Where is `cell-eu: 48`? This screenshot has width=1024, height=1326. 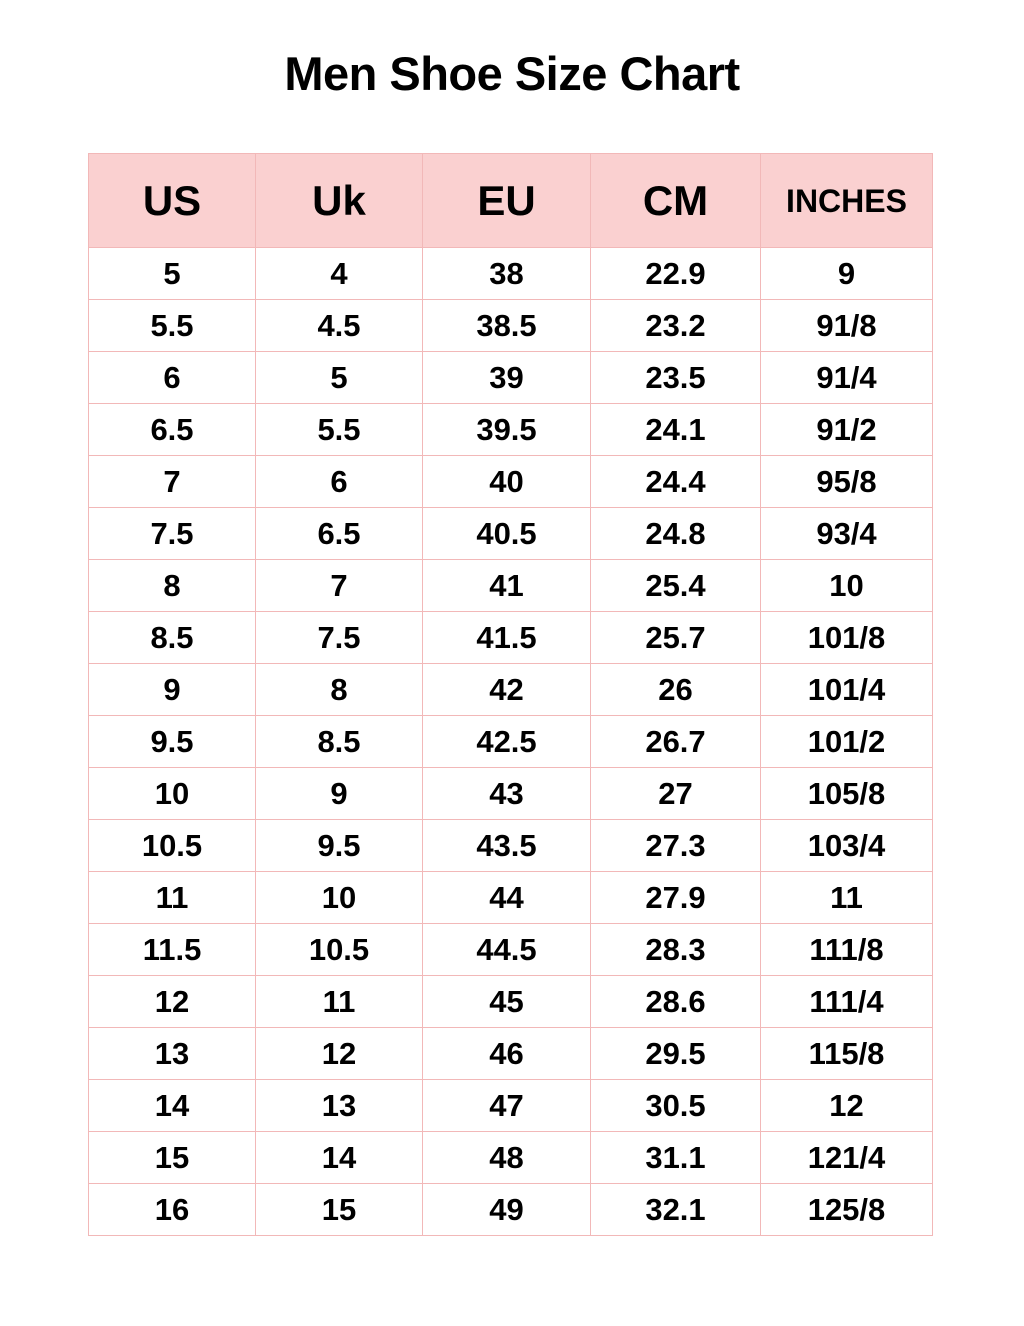 cell-eu: 48 is located at coordinates (506, 1157).